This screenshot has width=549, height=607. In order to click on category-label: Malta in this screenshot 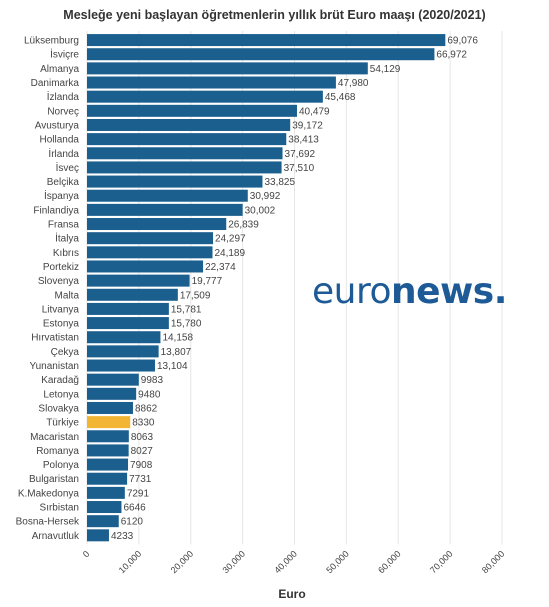, I will do `click(67, 295)`.